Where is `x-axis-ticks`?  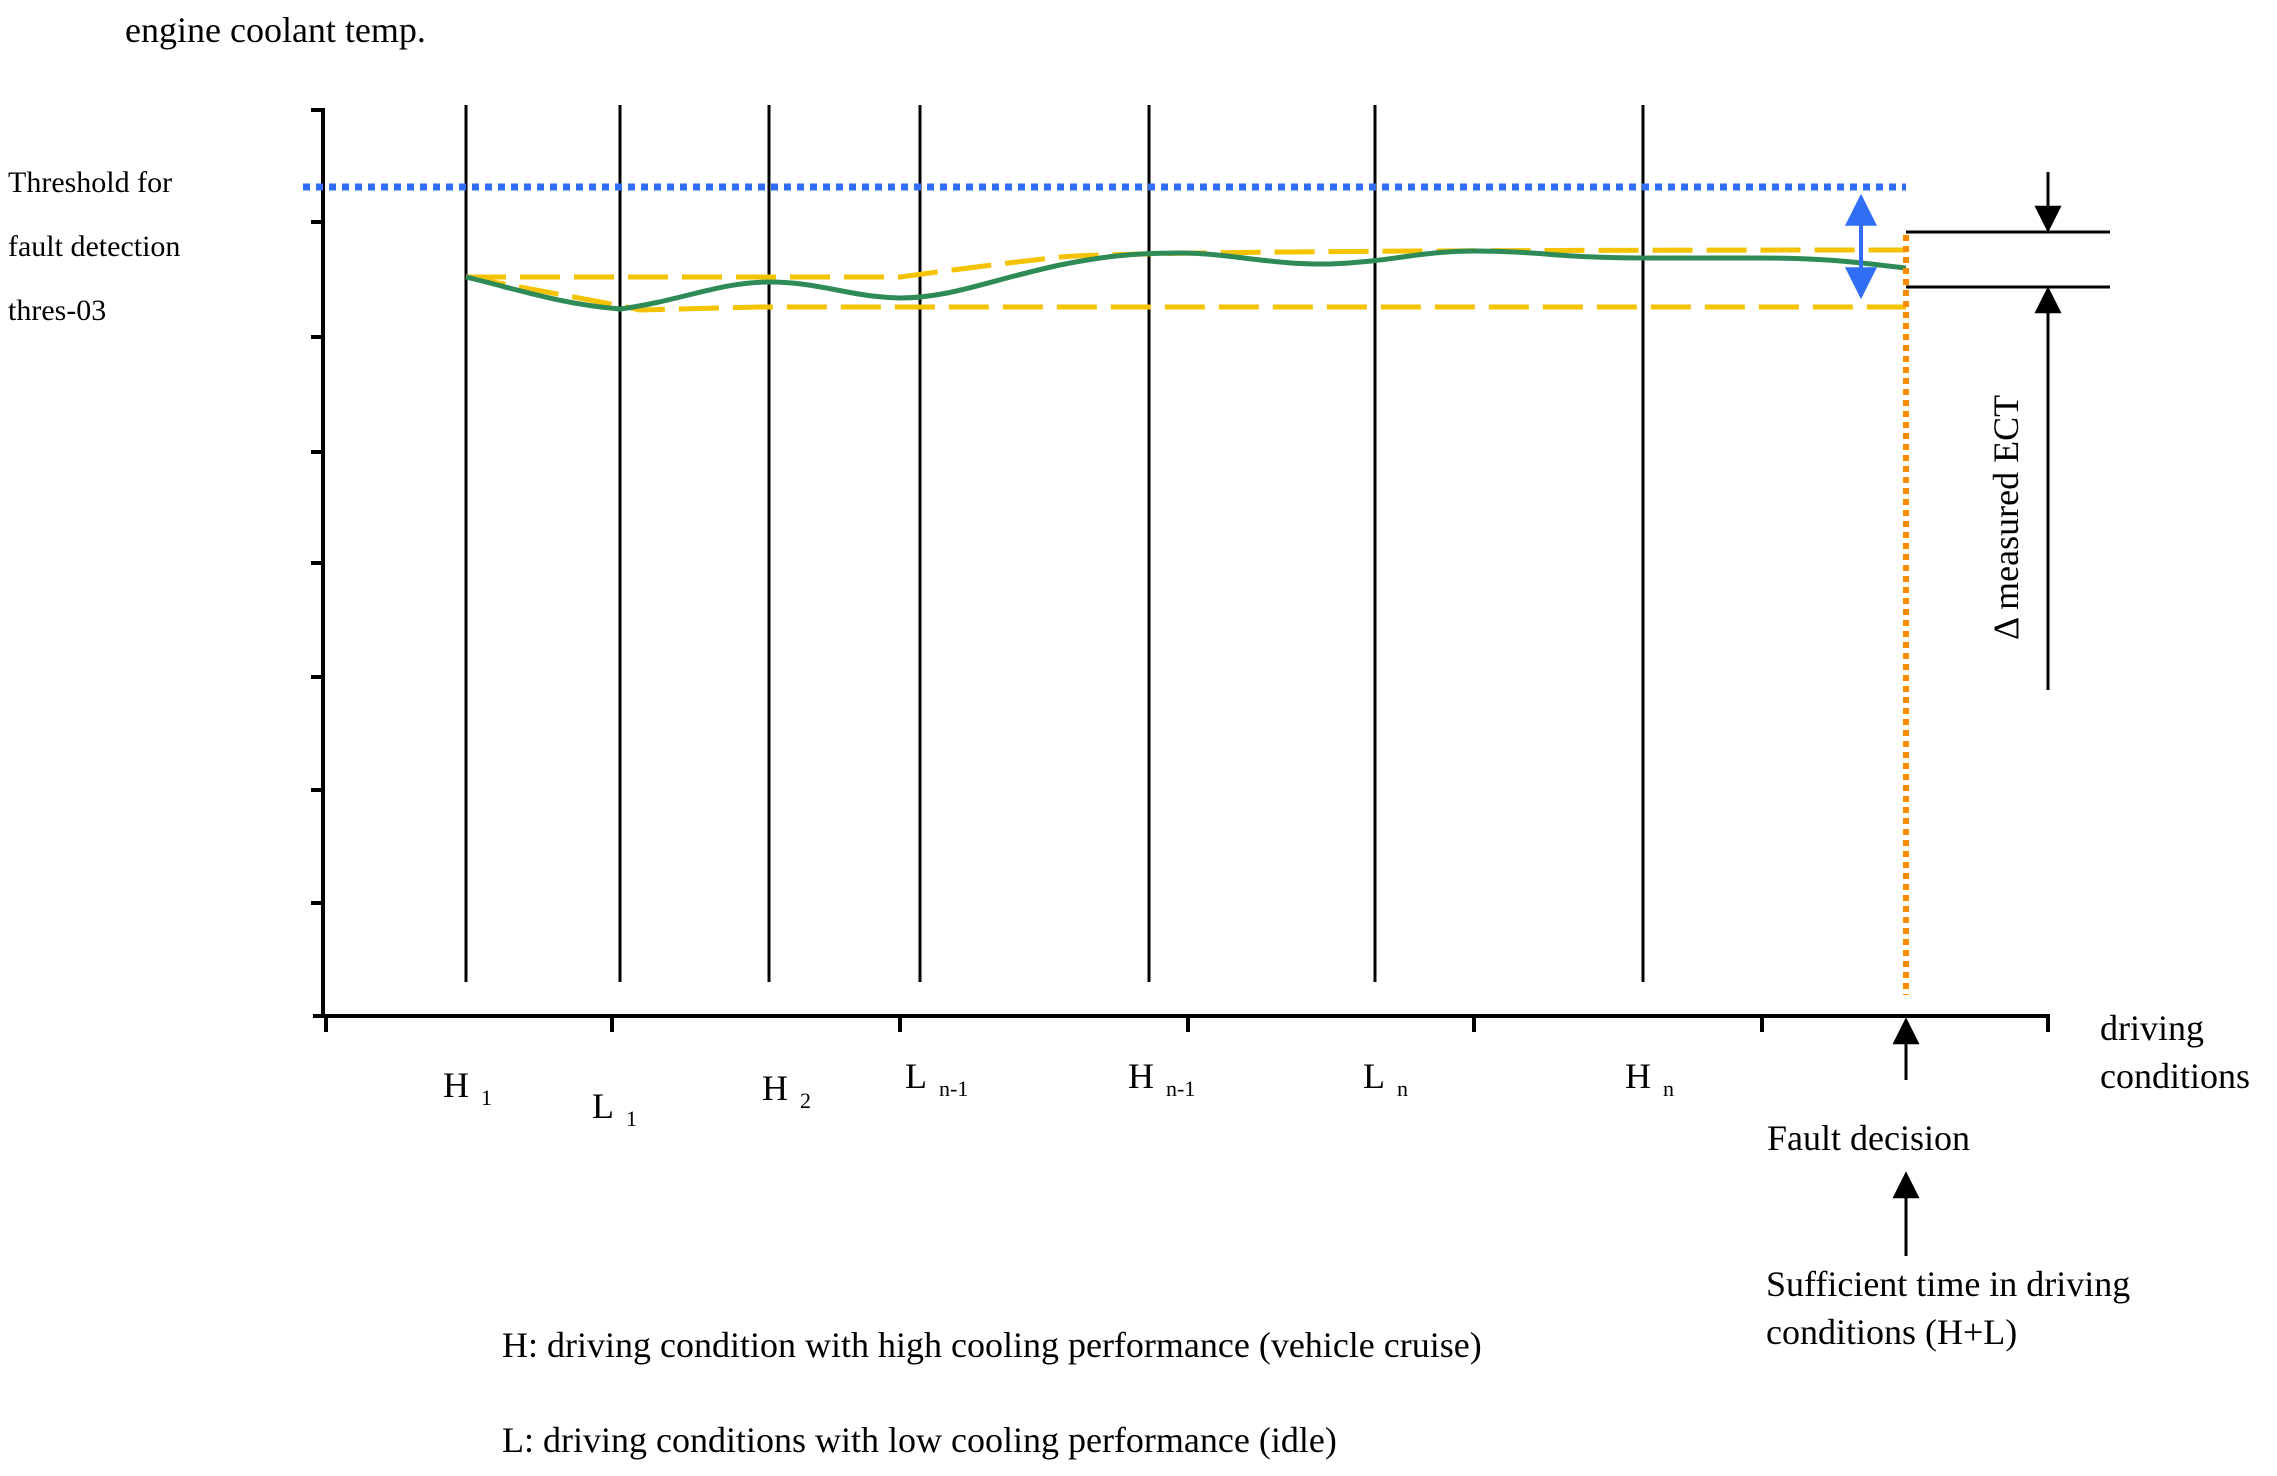
x-axis-ticks is located at coordinates (1187, 1024).